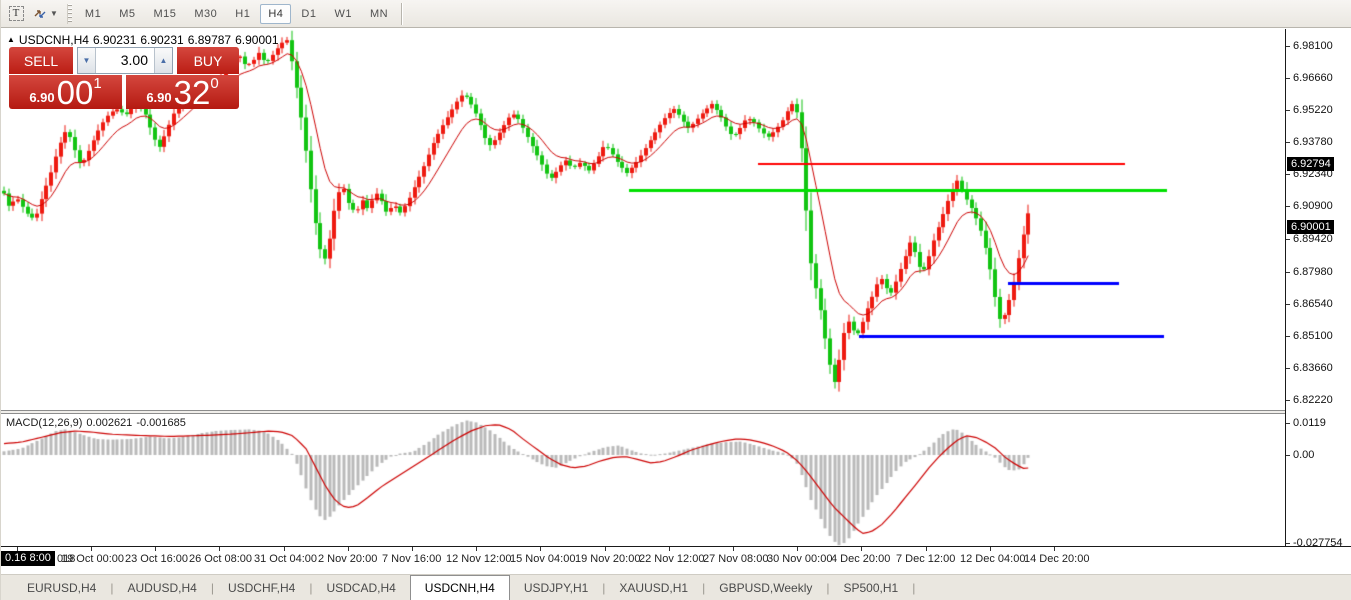 Image resolution: width=1351 pixels, height=600 pixels. Describe the element at coordinates (608, 559) in the screenshot. I see `time-axis-label: 19 Nov 20:00` at that location.